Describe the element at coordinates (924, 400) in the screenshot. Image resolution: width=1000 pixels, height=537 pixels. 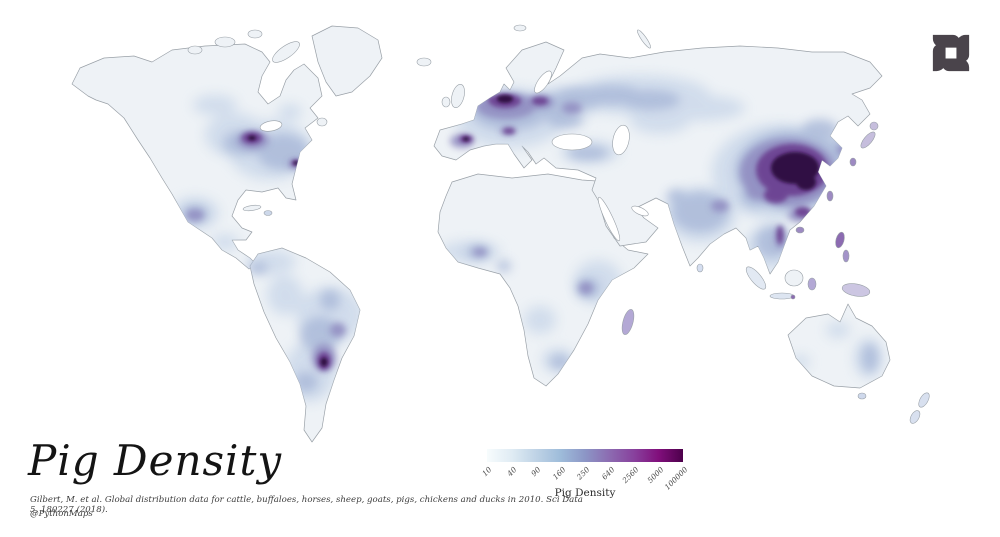
I see `new-zealand-north` at that location.